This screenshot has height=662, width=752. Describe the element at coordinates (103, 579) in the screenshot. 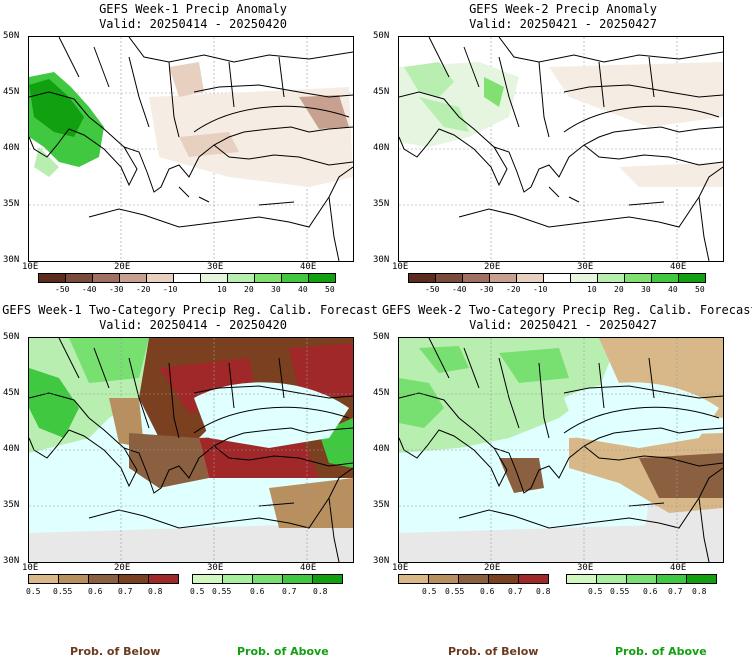

I see `below-colorbar-week1` at that location.